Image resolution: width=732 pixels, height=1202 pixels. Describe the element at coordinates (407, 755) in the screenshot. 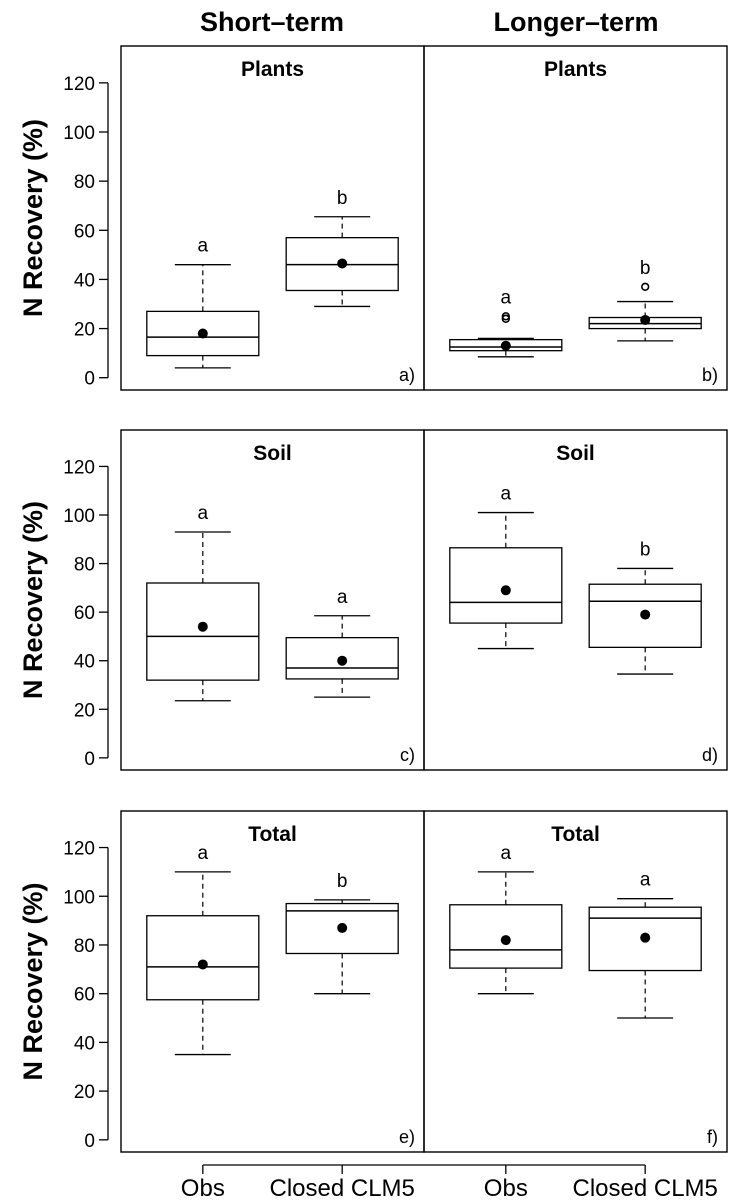

I see `panel-tag: c)` at that location.